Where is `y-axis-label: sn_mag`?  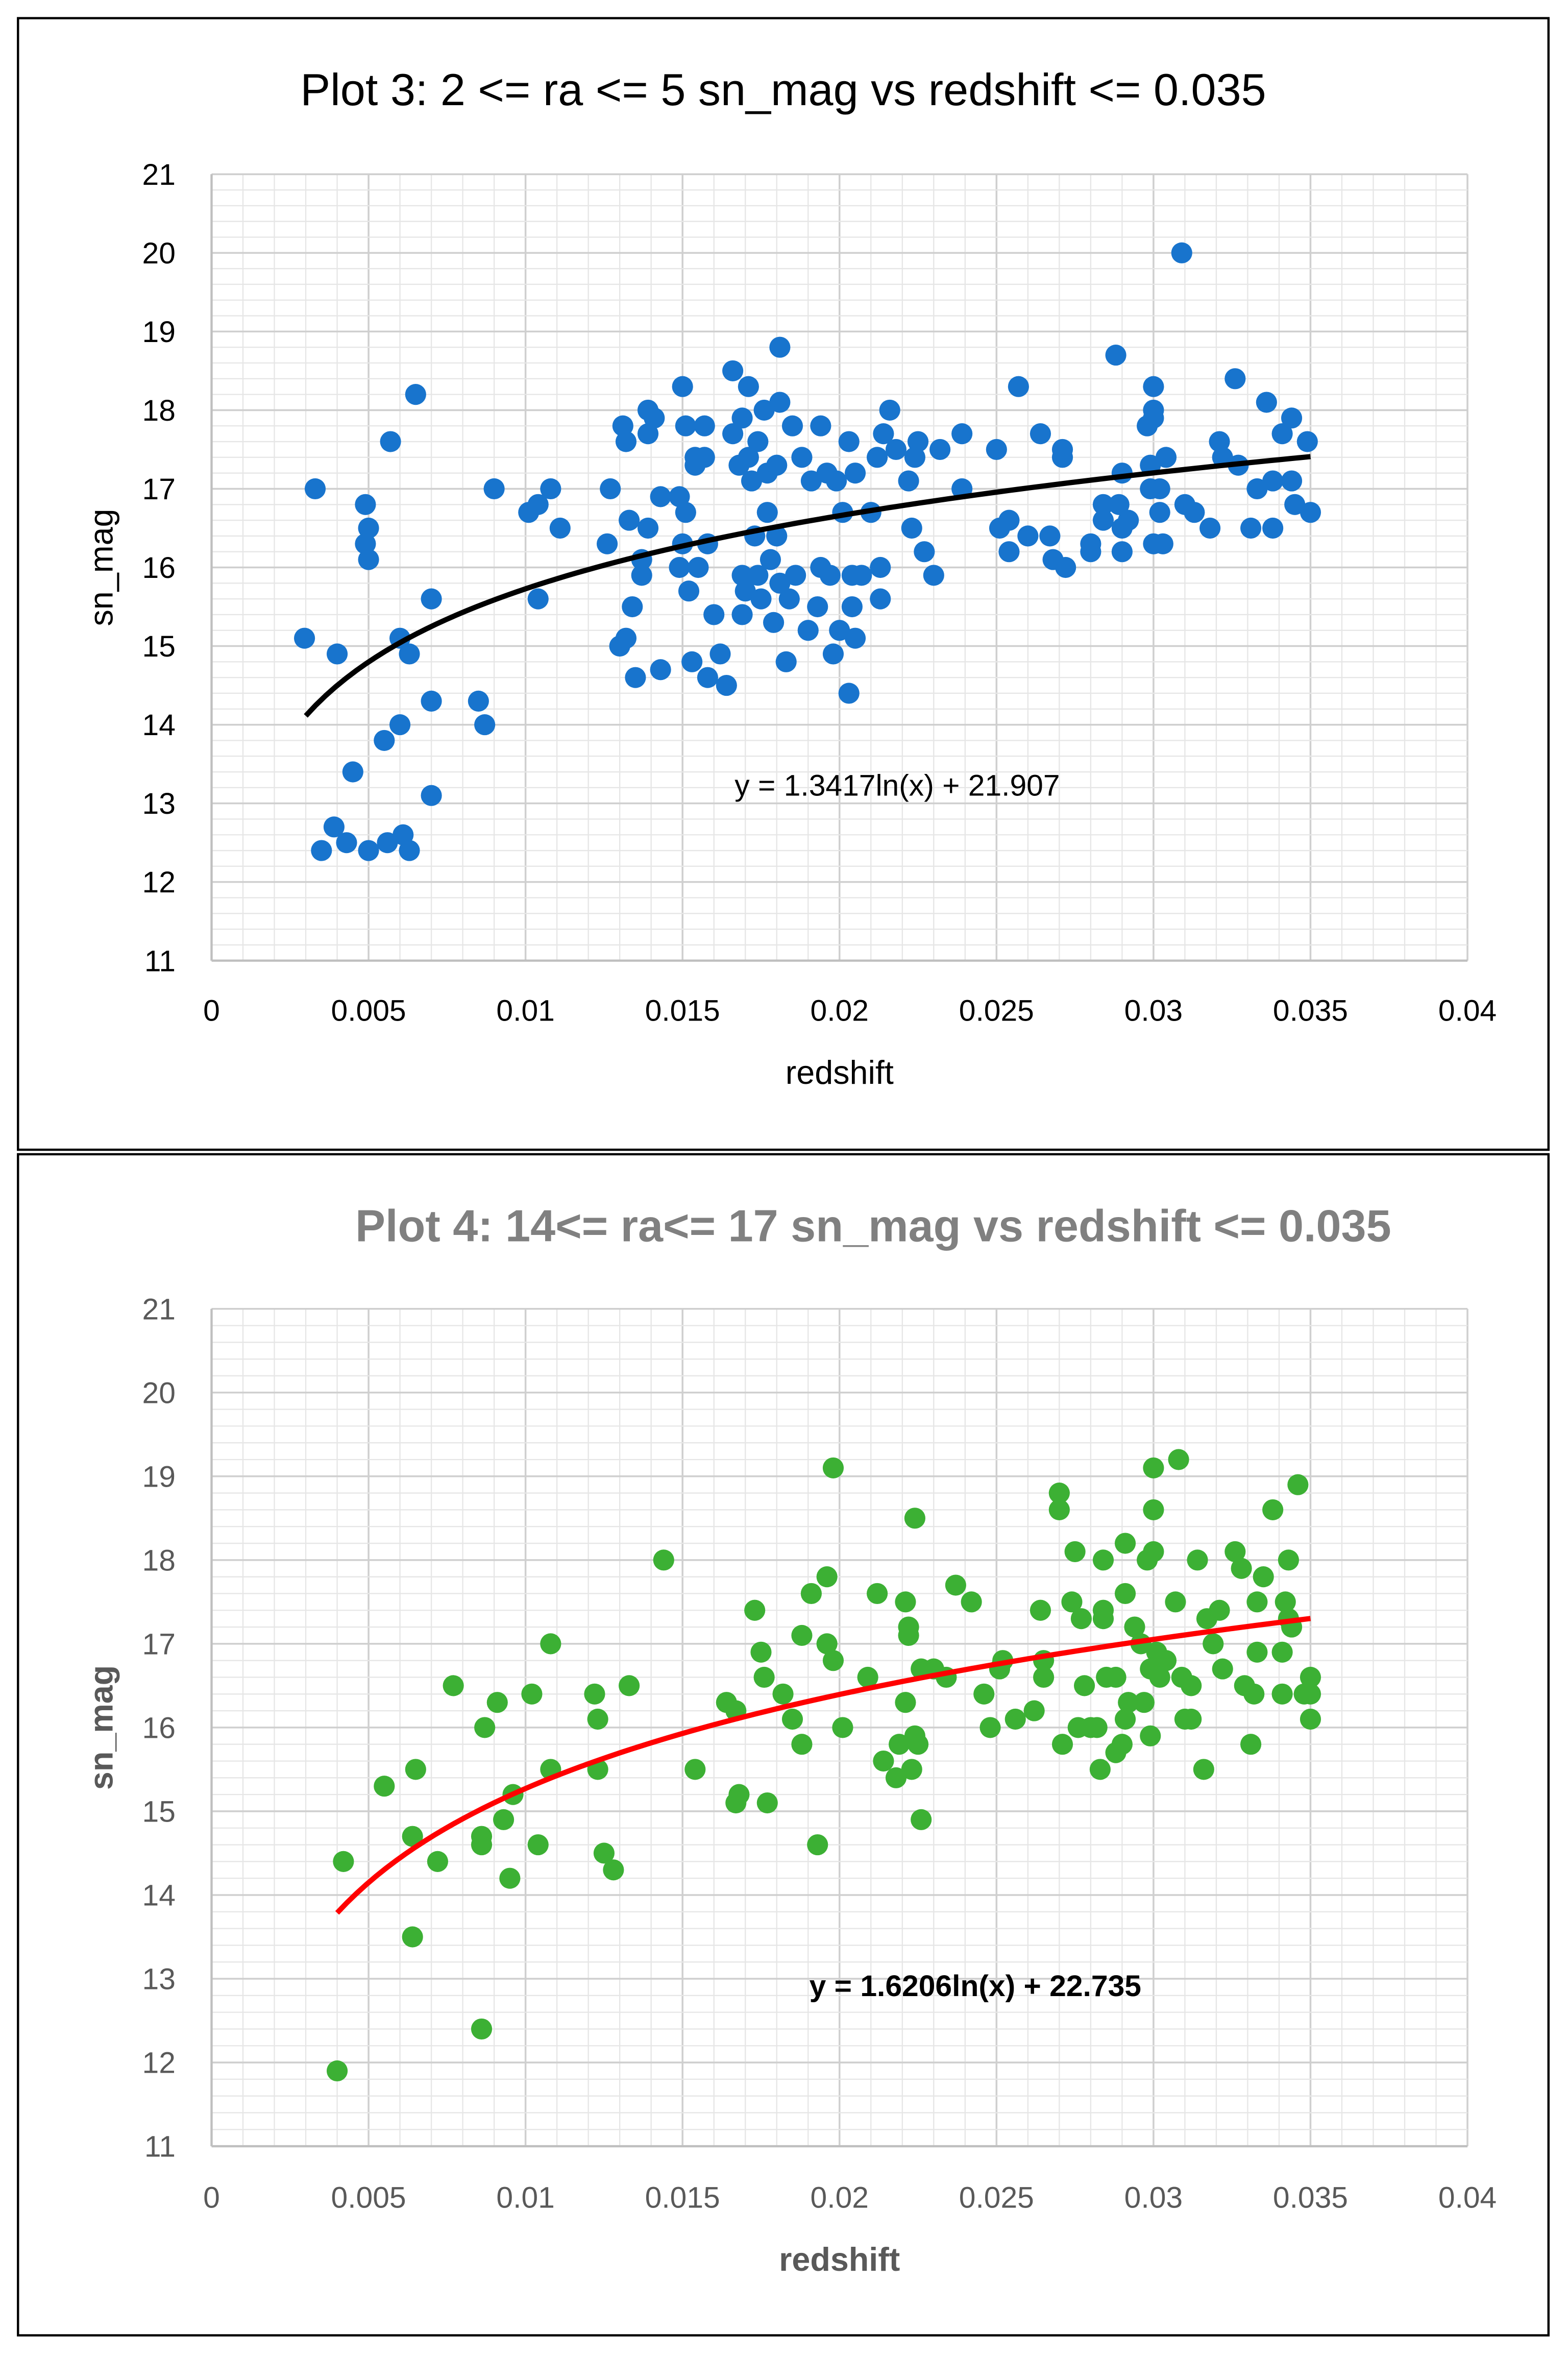
y-axis-label: sn_mag is located at coordinates (100, 1728).